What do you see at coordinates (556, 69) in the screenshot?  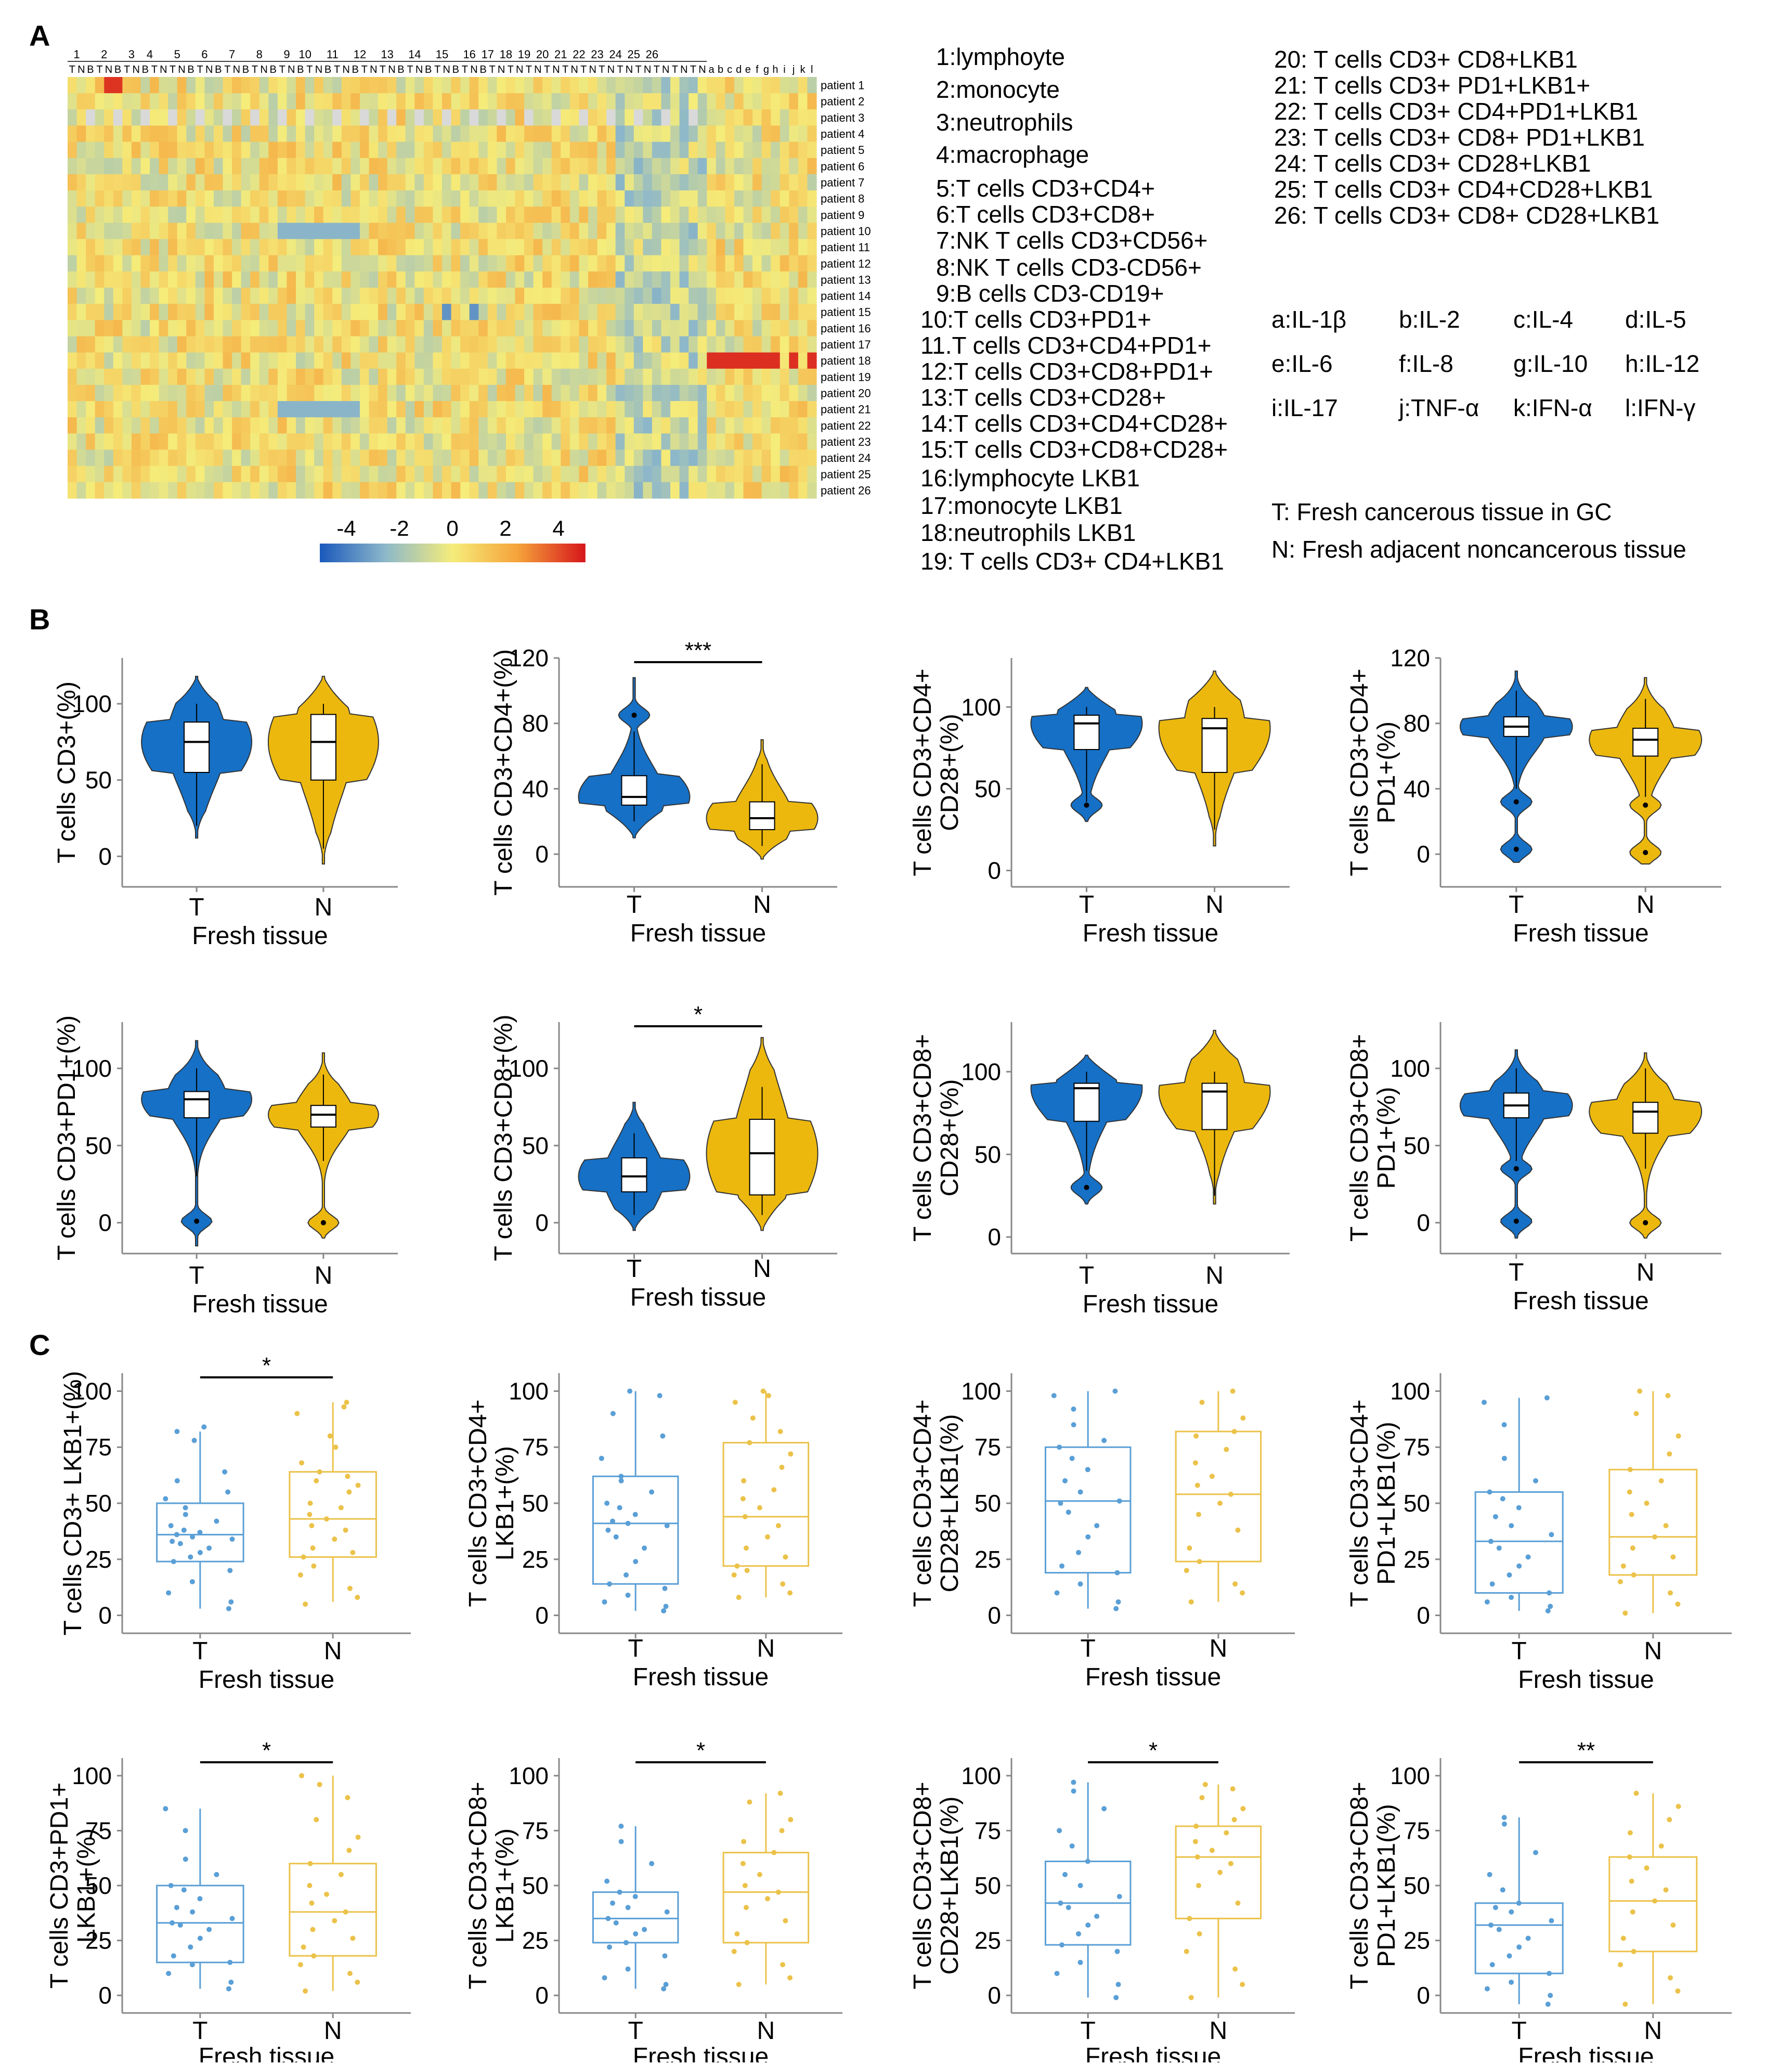 I see `heatmap-col-letter: N` at bounding box center [556, 69].